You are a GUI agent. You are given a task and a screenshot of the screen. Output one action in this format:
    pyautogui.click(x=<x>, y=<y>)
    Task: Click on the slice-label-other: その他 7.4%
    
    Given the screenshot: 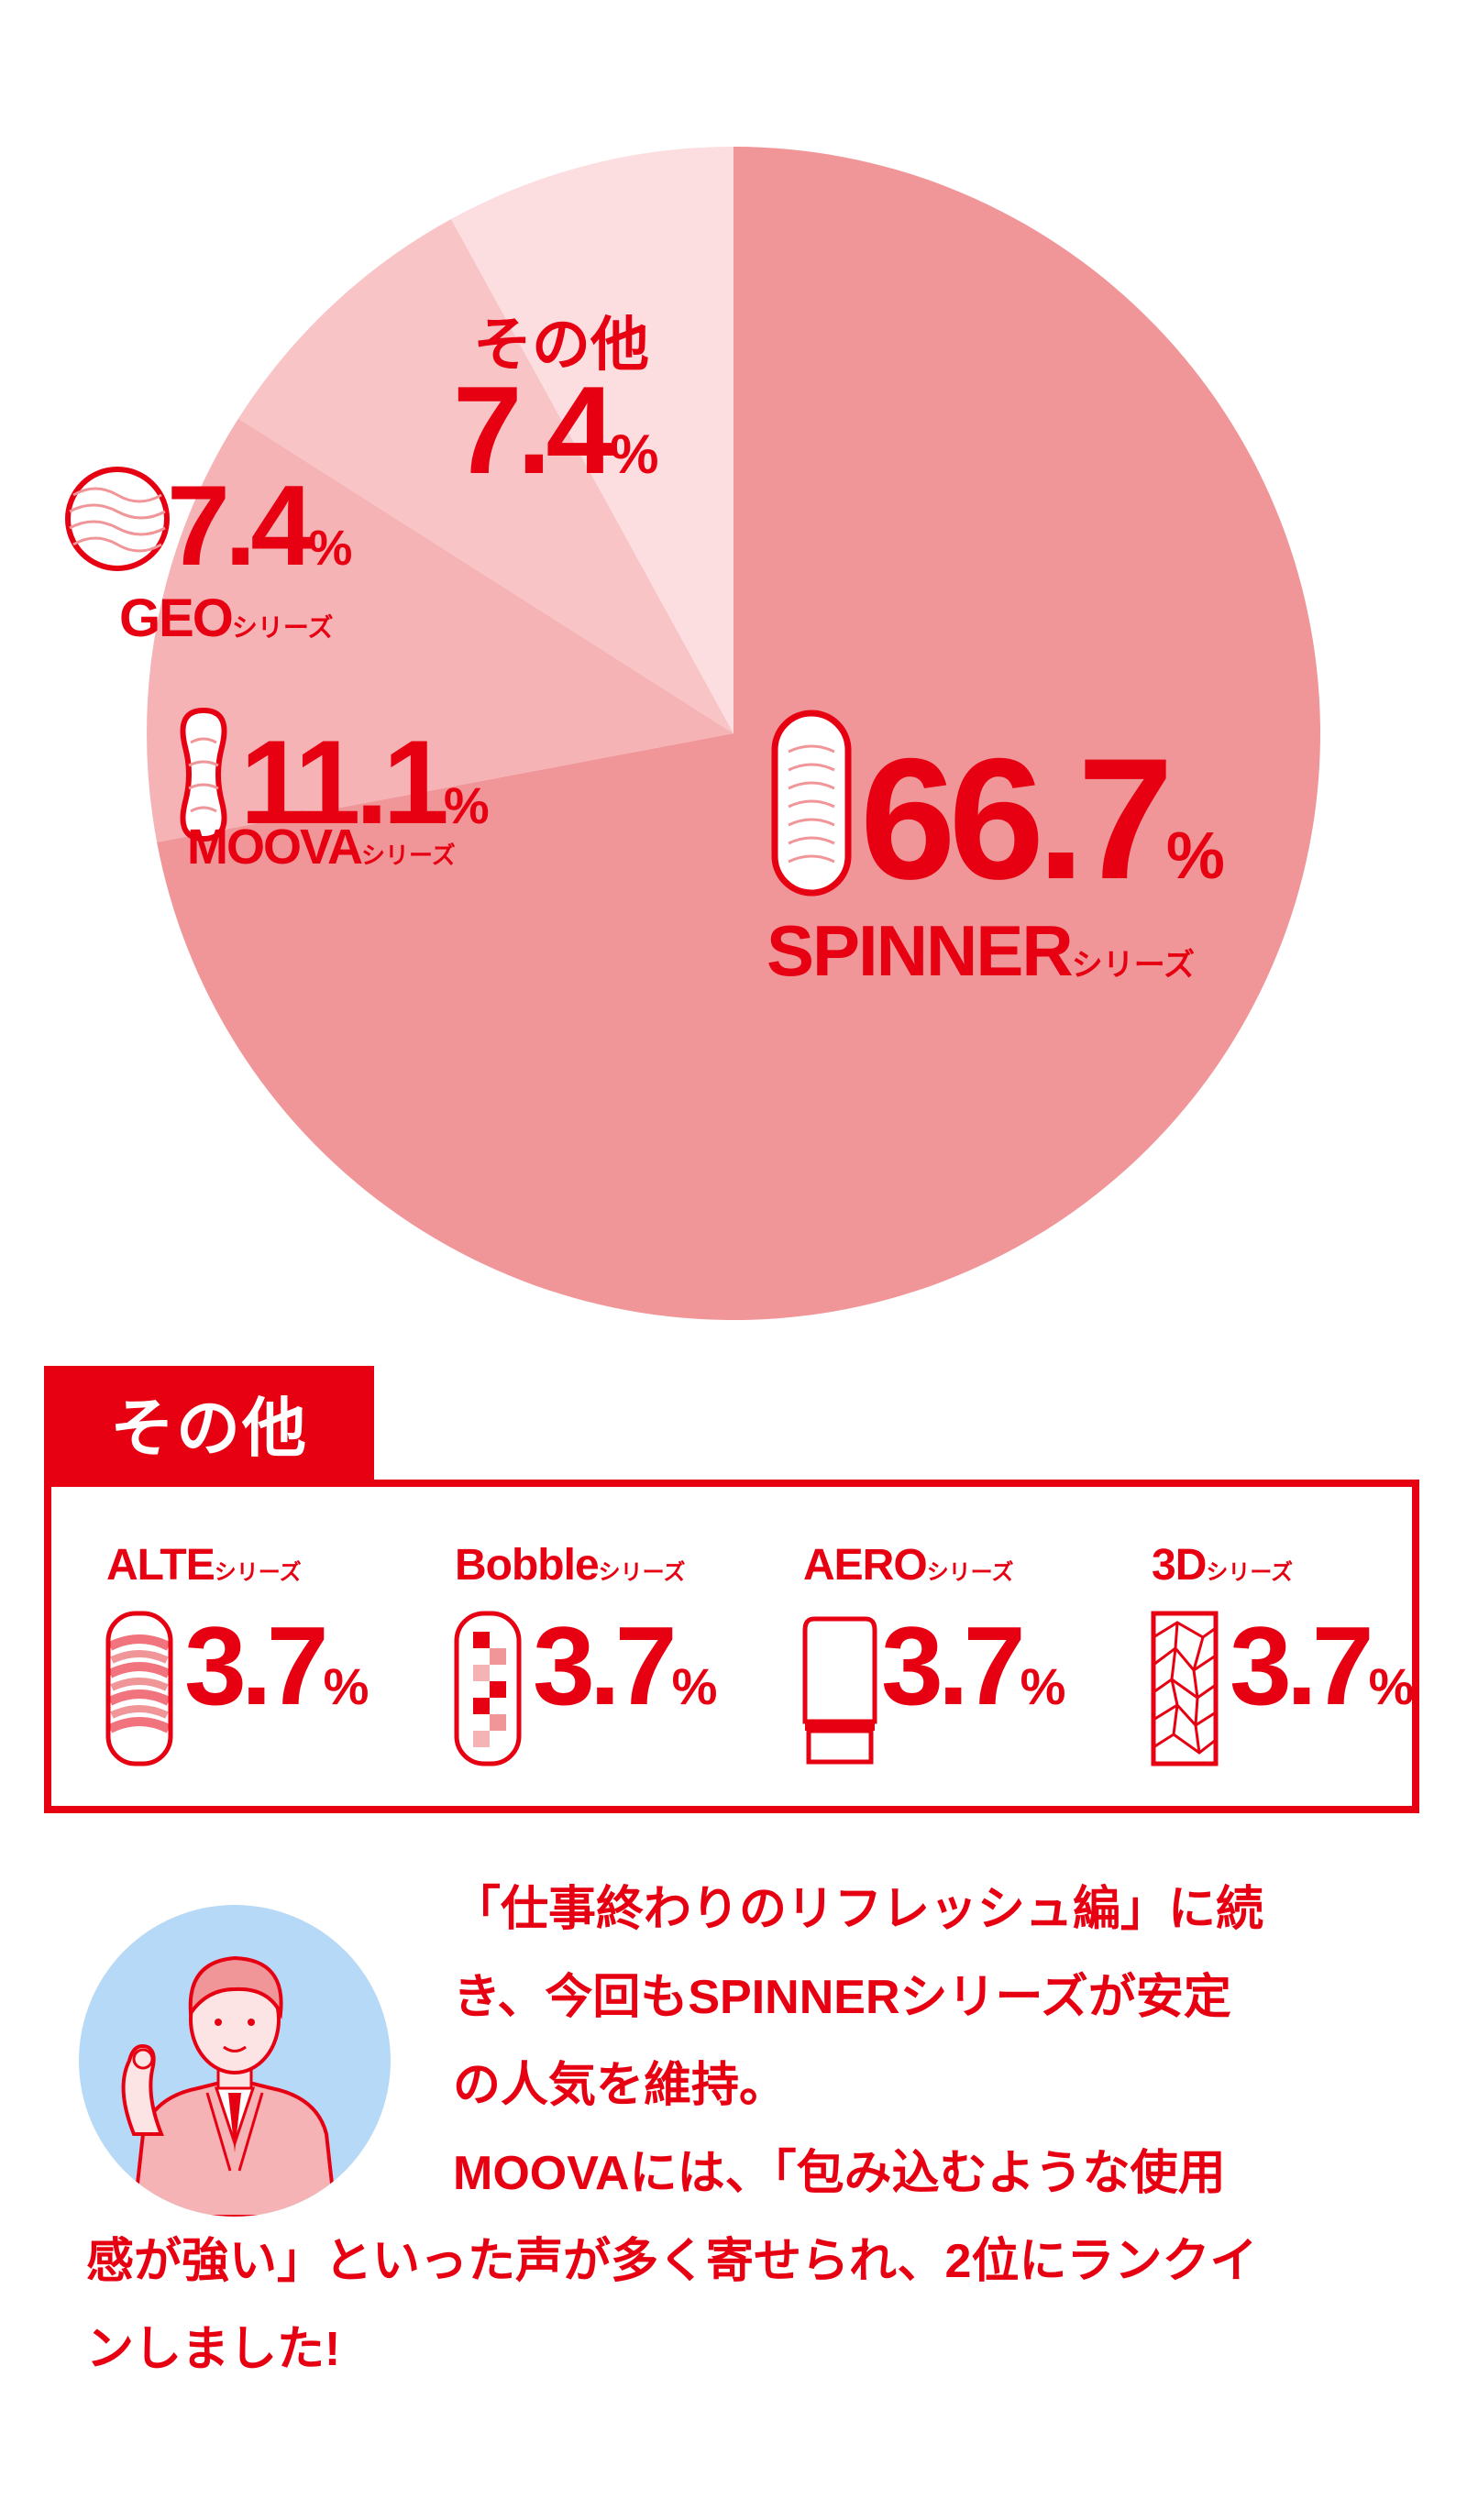 What is the action you would take?
    pyautogui.click(x=556, y=406)
    